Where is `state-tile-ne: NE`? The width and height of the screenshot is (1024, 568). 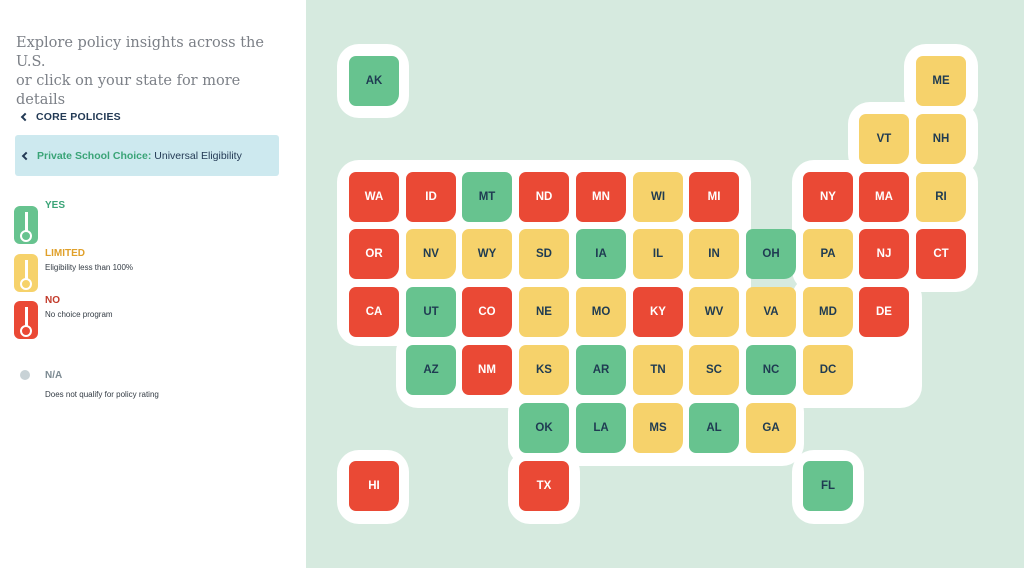
state-tile-ne: NE is located at coordinates (544, 312).